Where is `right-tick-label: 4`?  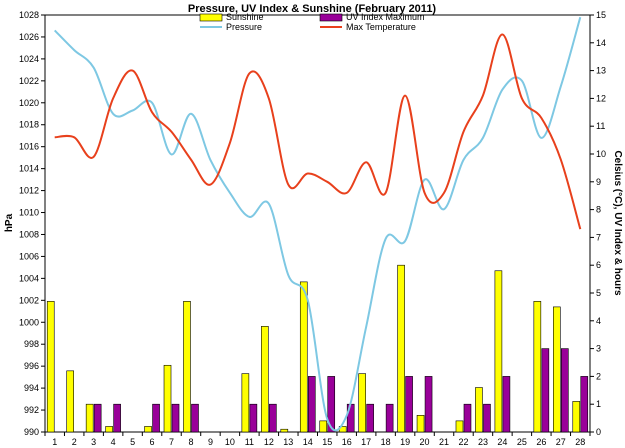
right-tick-label: 4 is located at coordinates (598, 321).